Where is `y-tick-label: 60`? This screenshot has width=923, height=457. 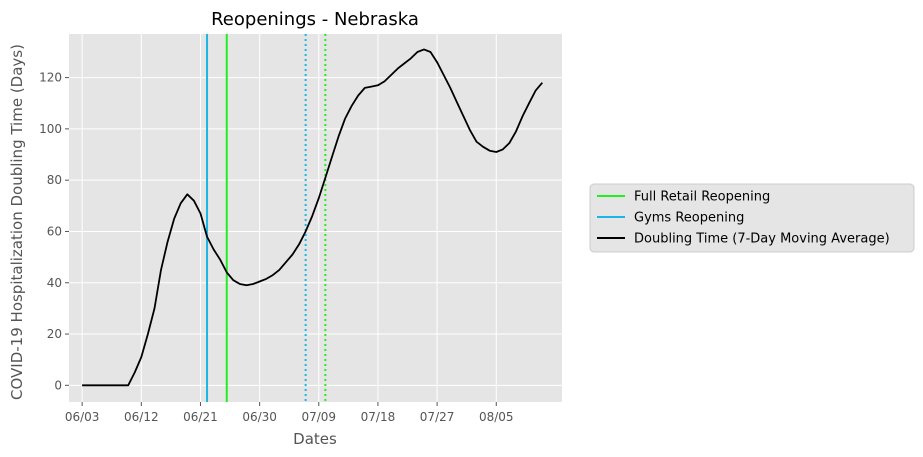 y-tick-label: 60 is located at coordinates (54, 231).